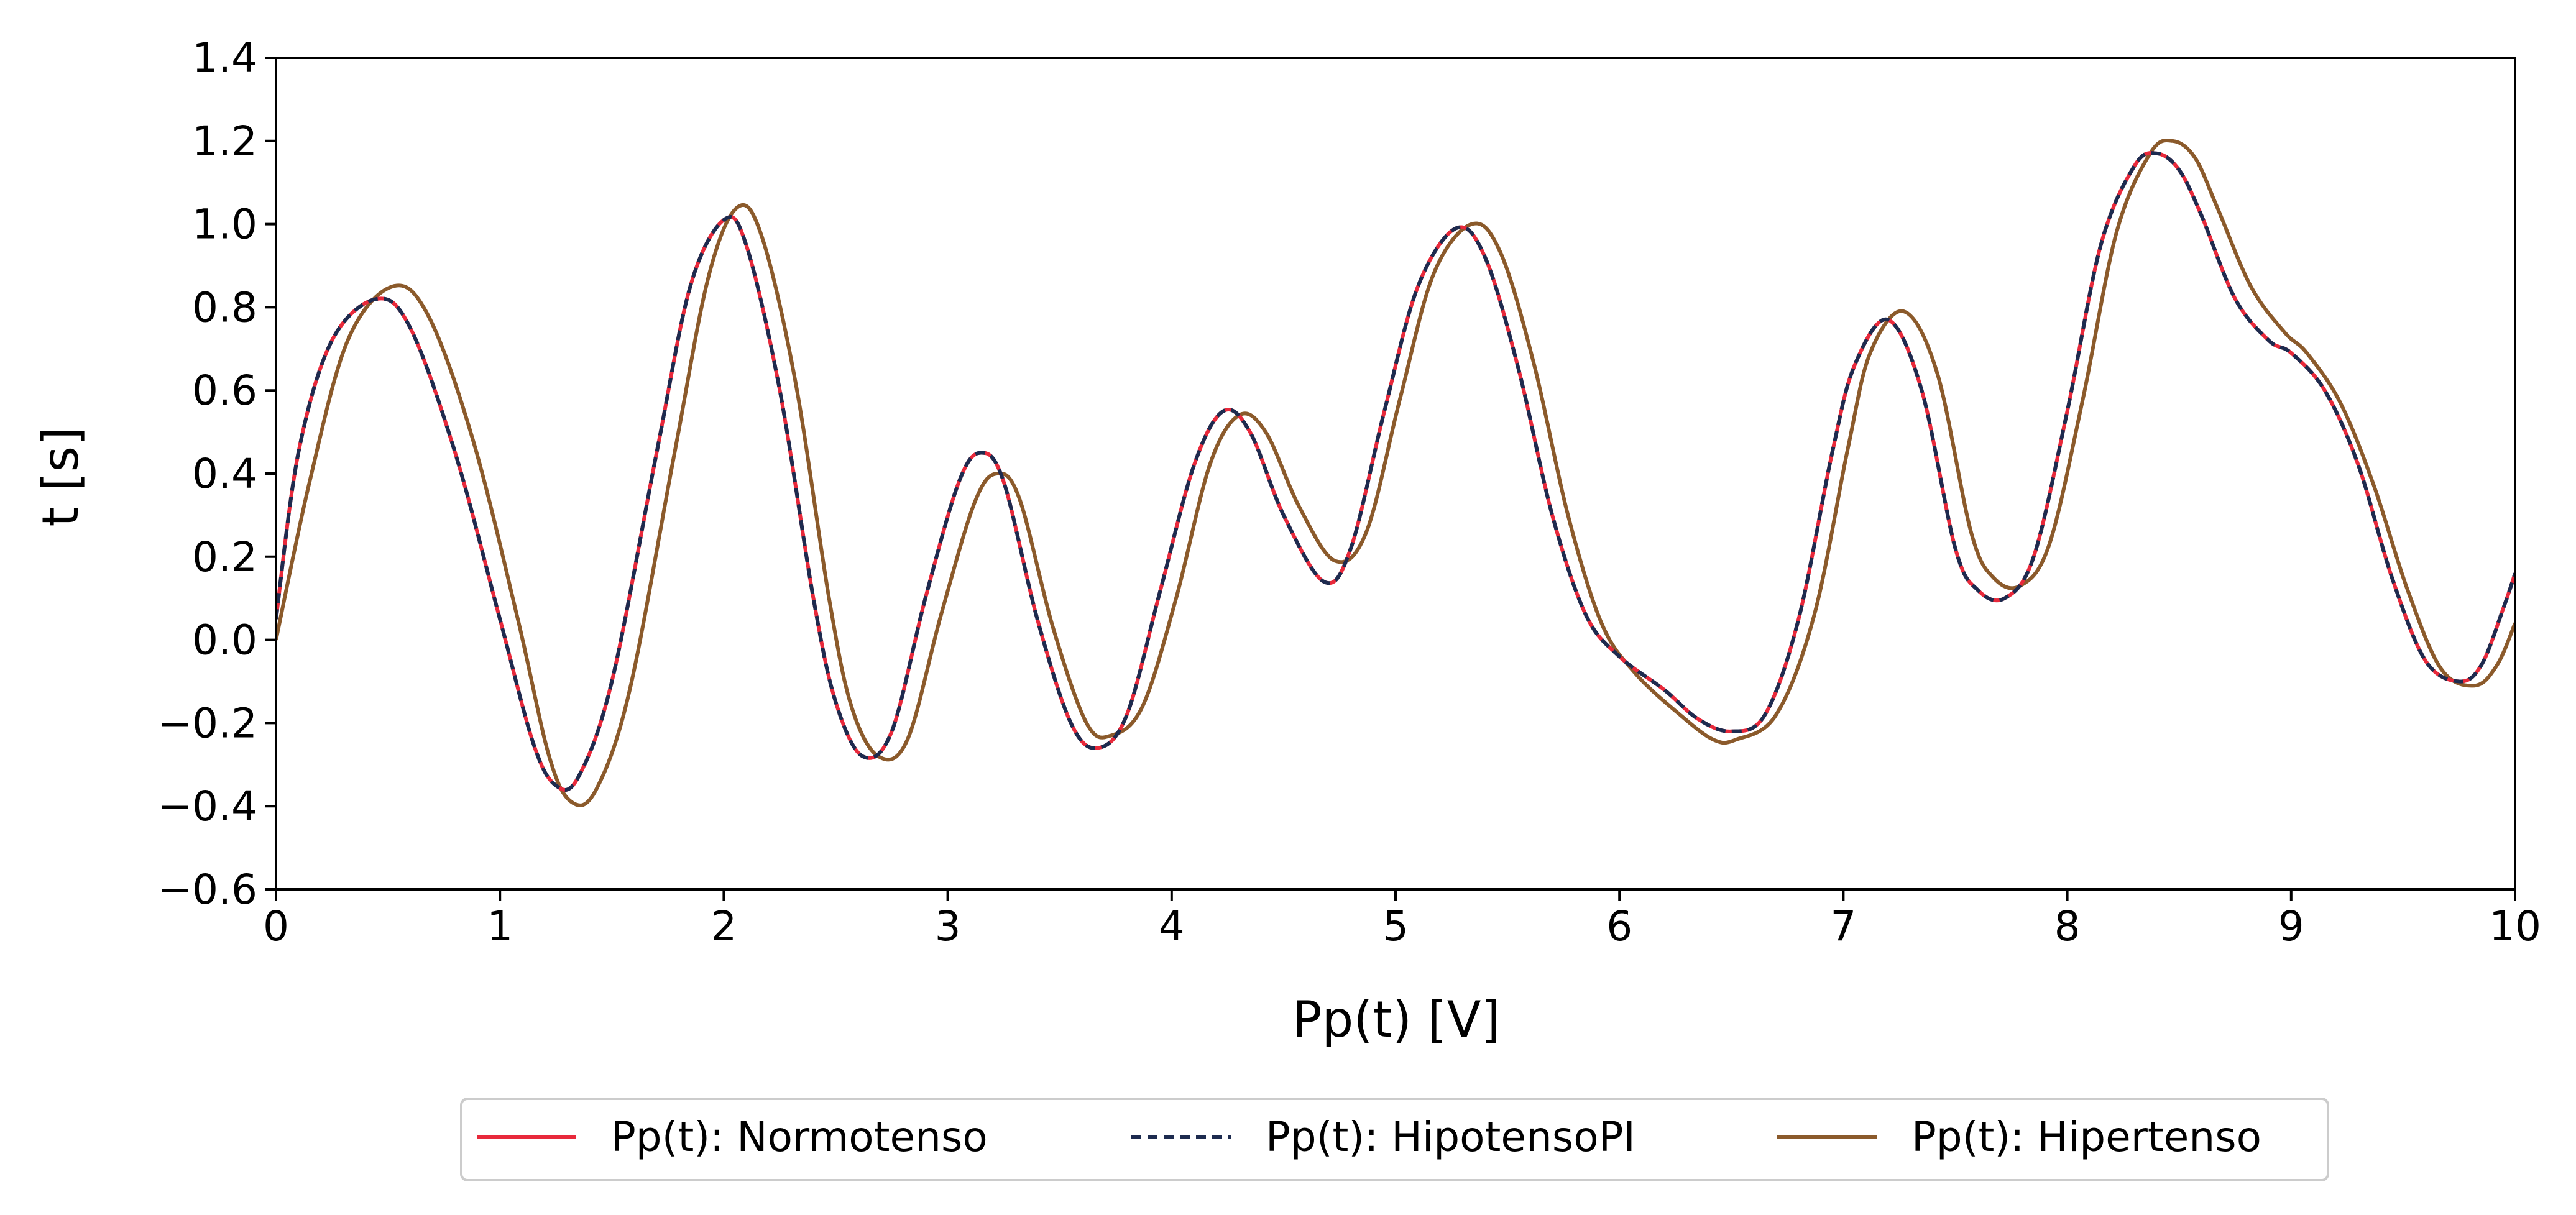 This screenshot has height=1215, width=2576. Describe the element at coordinates (2515, 926) in the screenshot. I see `x-tick-label: 10` at that location.